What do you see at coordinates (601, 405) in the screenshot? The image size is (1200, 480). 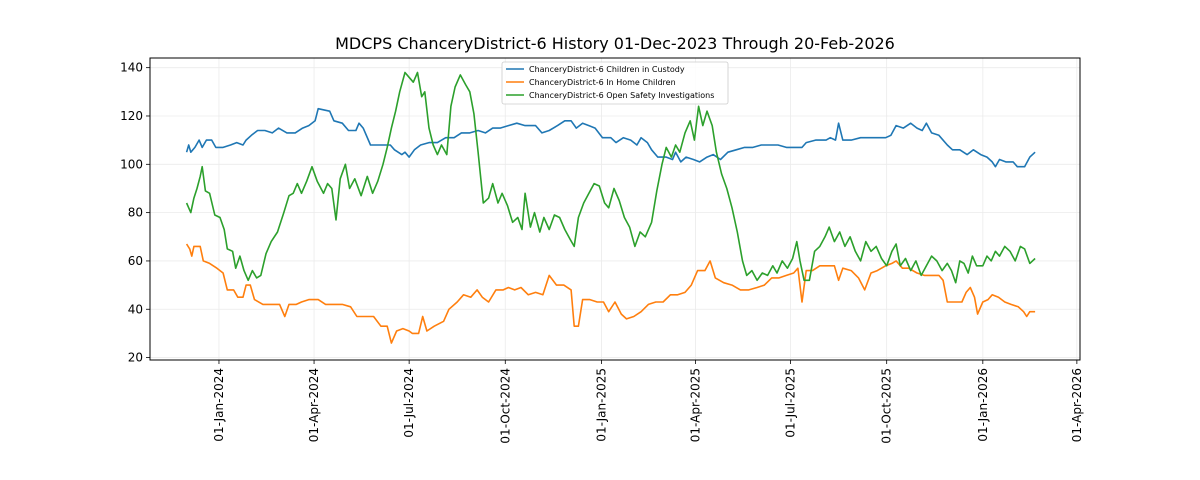 I see `x-tick-label: 01-Jan-2025` at bounding box center [601, 405].